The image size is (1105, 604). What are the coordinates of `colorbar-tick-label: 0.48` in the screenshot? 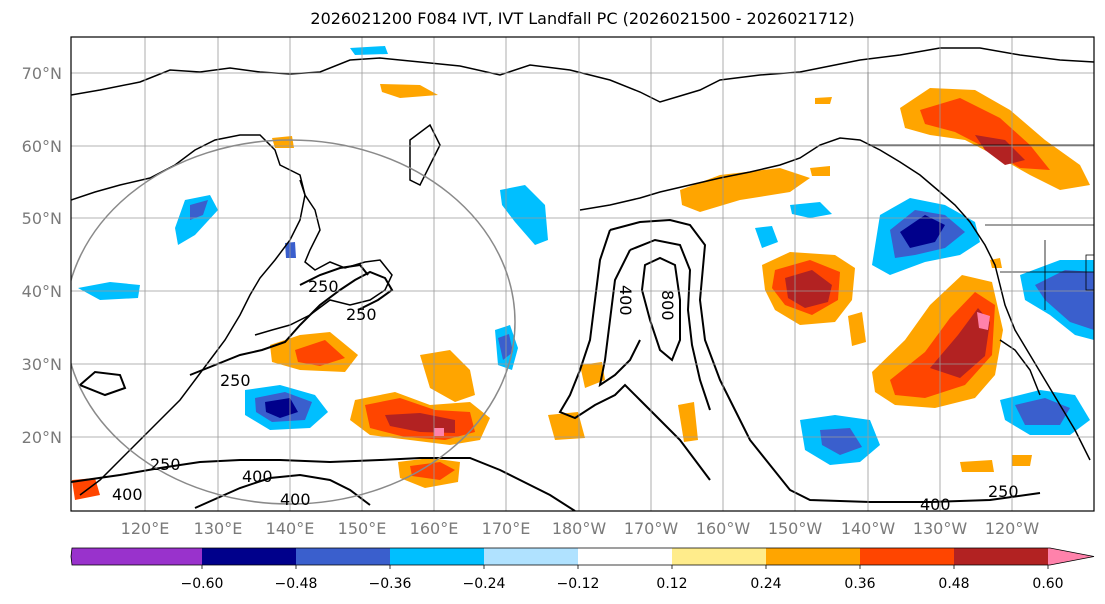 It's located at (953, 584).